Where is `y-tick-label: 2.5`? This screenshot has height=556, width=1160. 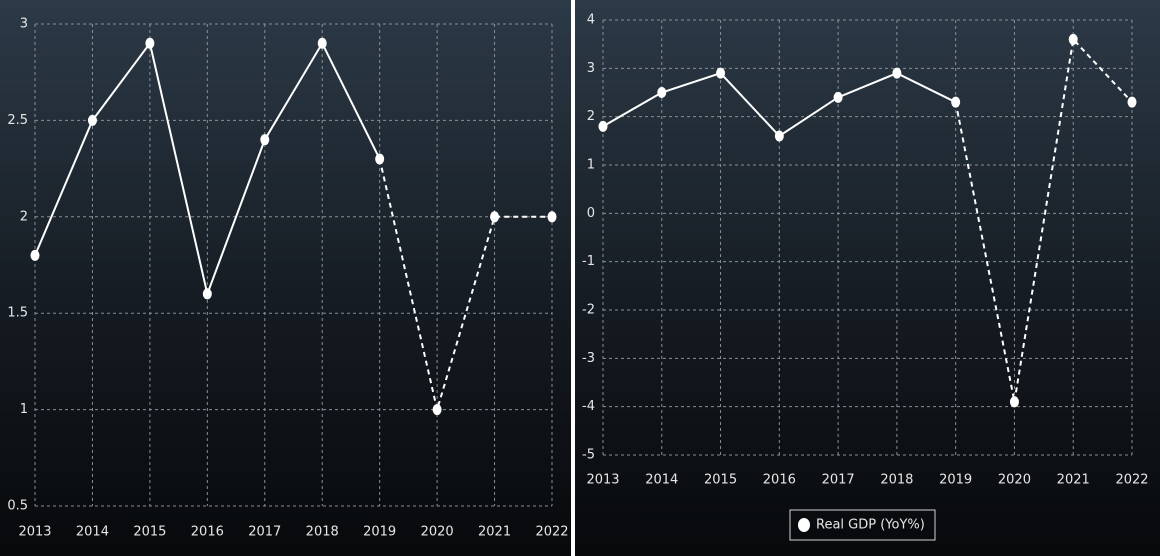 y-tick-label: 2.5 is located at coordinates (17, 120).